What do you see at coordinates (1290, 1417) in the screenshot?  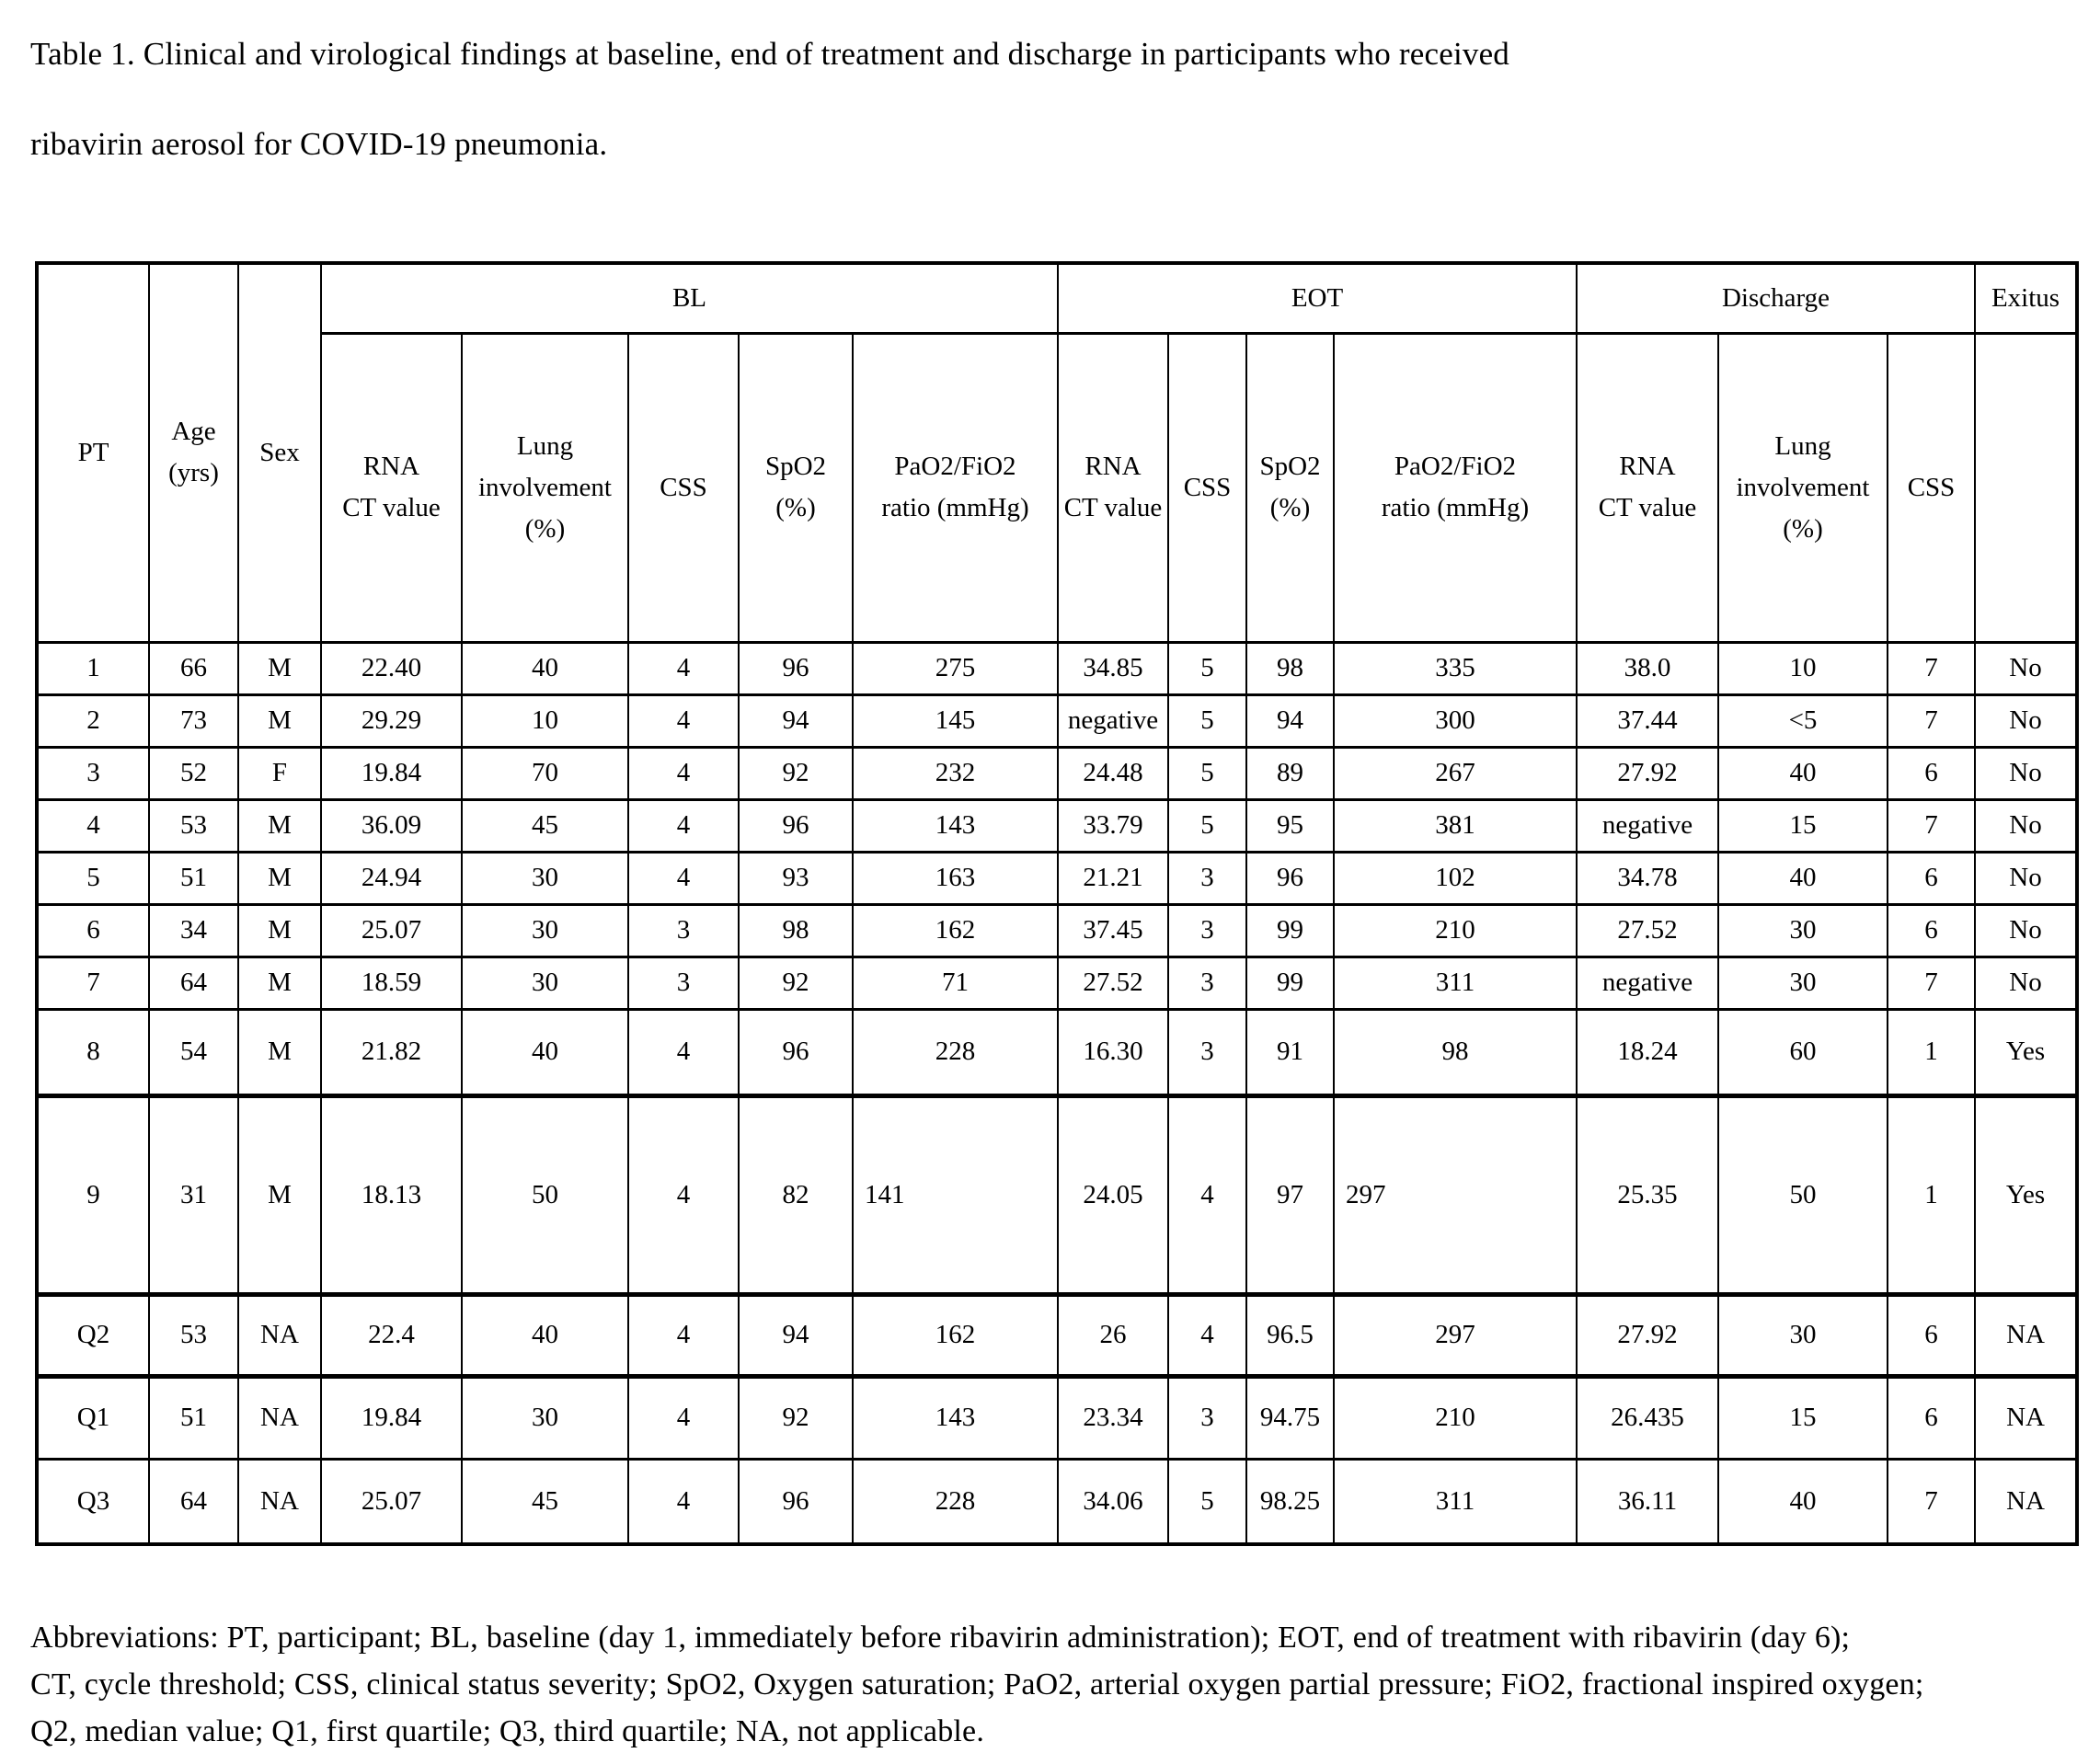 I see `table-cell: 94.75` at bounding box center [1290, 1417].